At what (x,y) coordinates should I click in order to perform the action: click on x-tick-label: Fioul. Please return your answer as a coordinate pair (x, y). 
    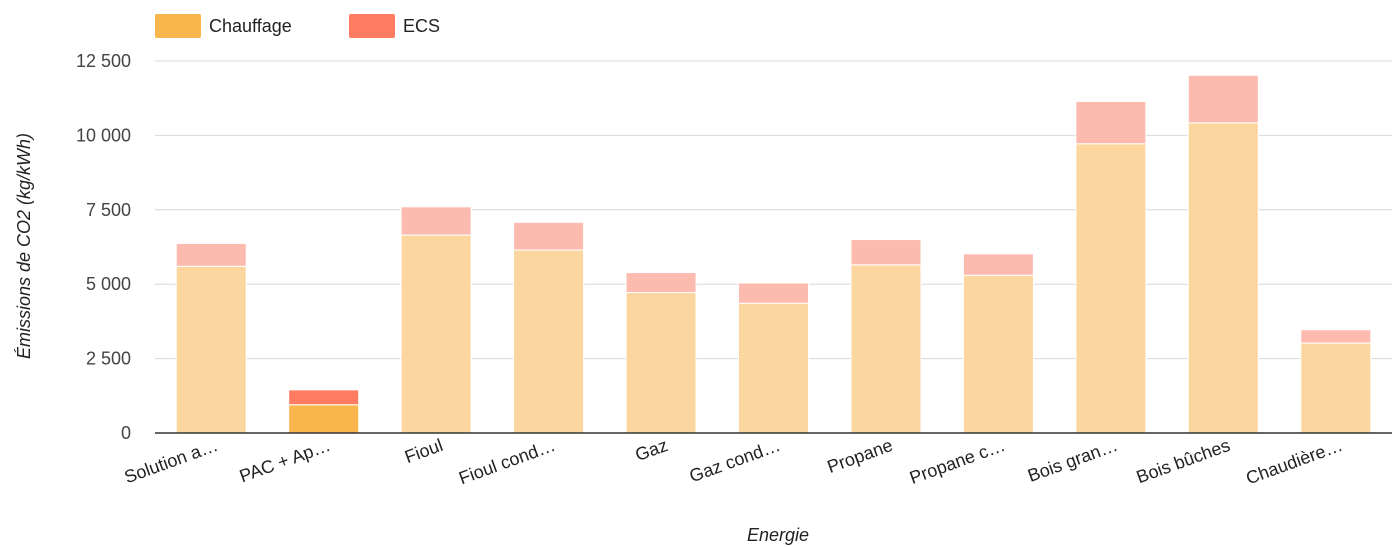
    Looking at the image, I should click on (424, 451).